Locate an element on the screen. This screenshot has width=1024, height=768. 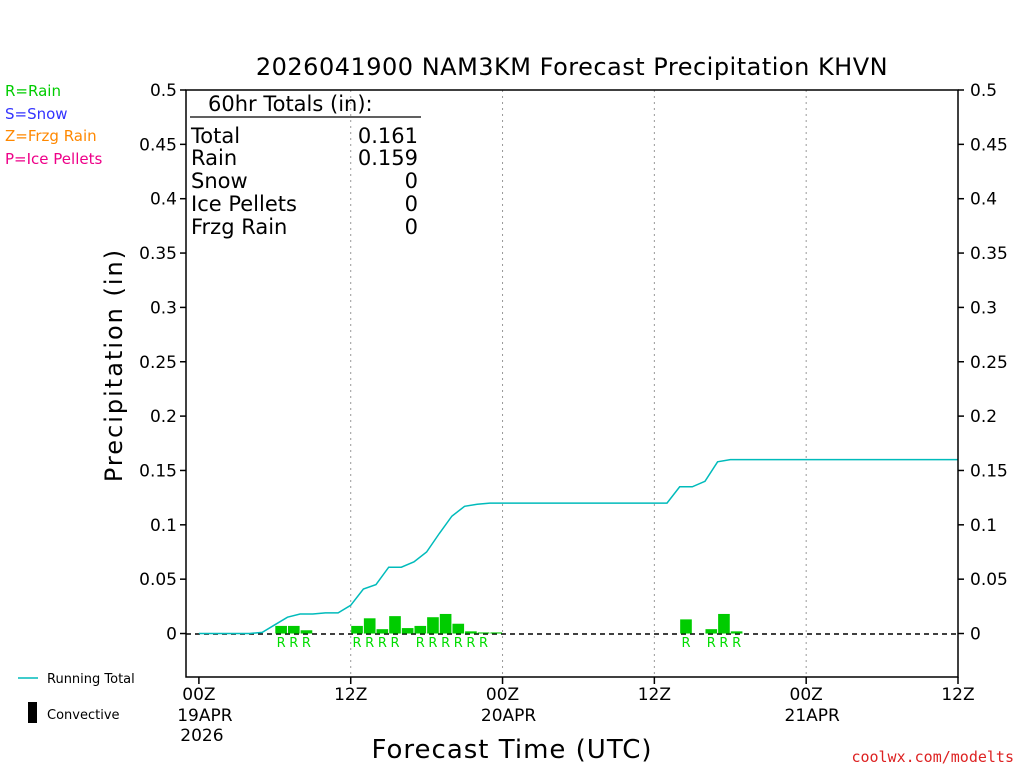
x-tick-date: 20APR is located at coordinates (509, 716).